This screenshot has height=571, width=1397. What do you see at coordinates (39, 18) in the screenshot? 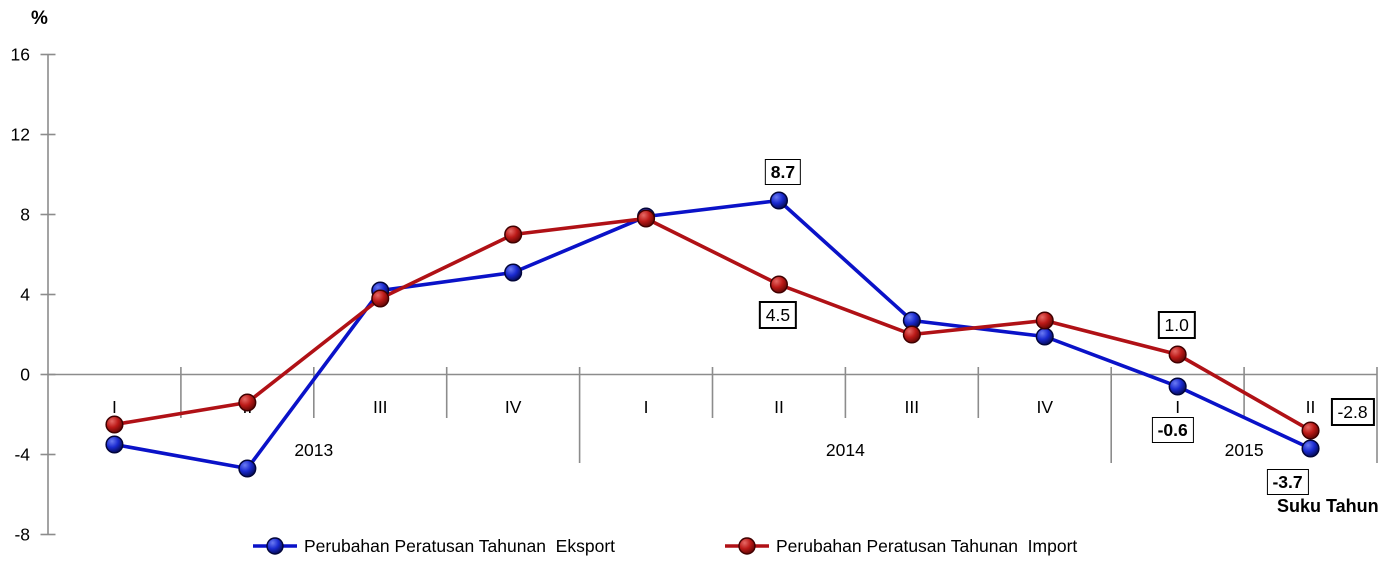
I see `y-axis-unit-label: %` at bounding box center [39, 18].